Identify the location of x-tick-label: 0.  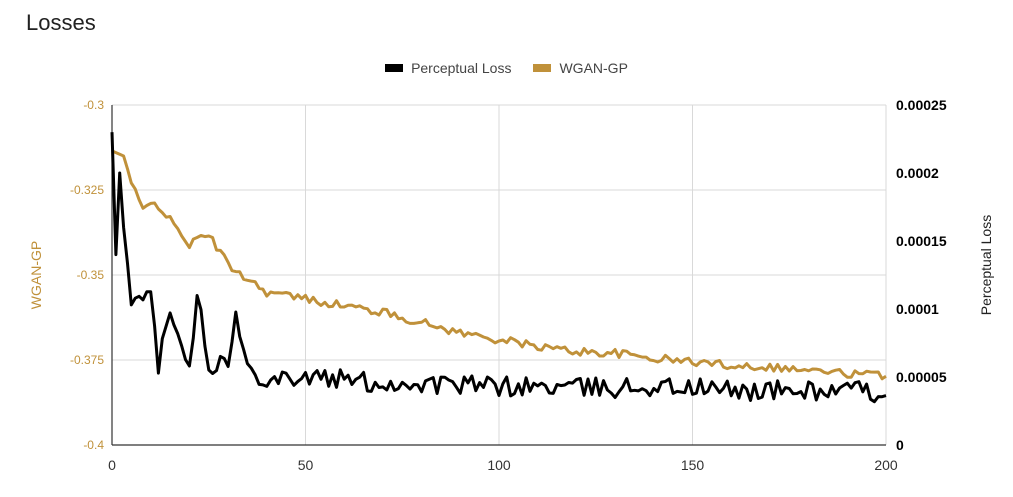
(112, 465).